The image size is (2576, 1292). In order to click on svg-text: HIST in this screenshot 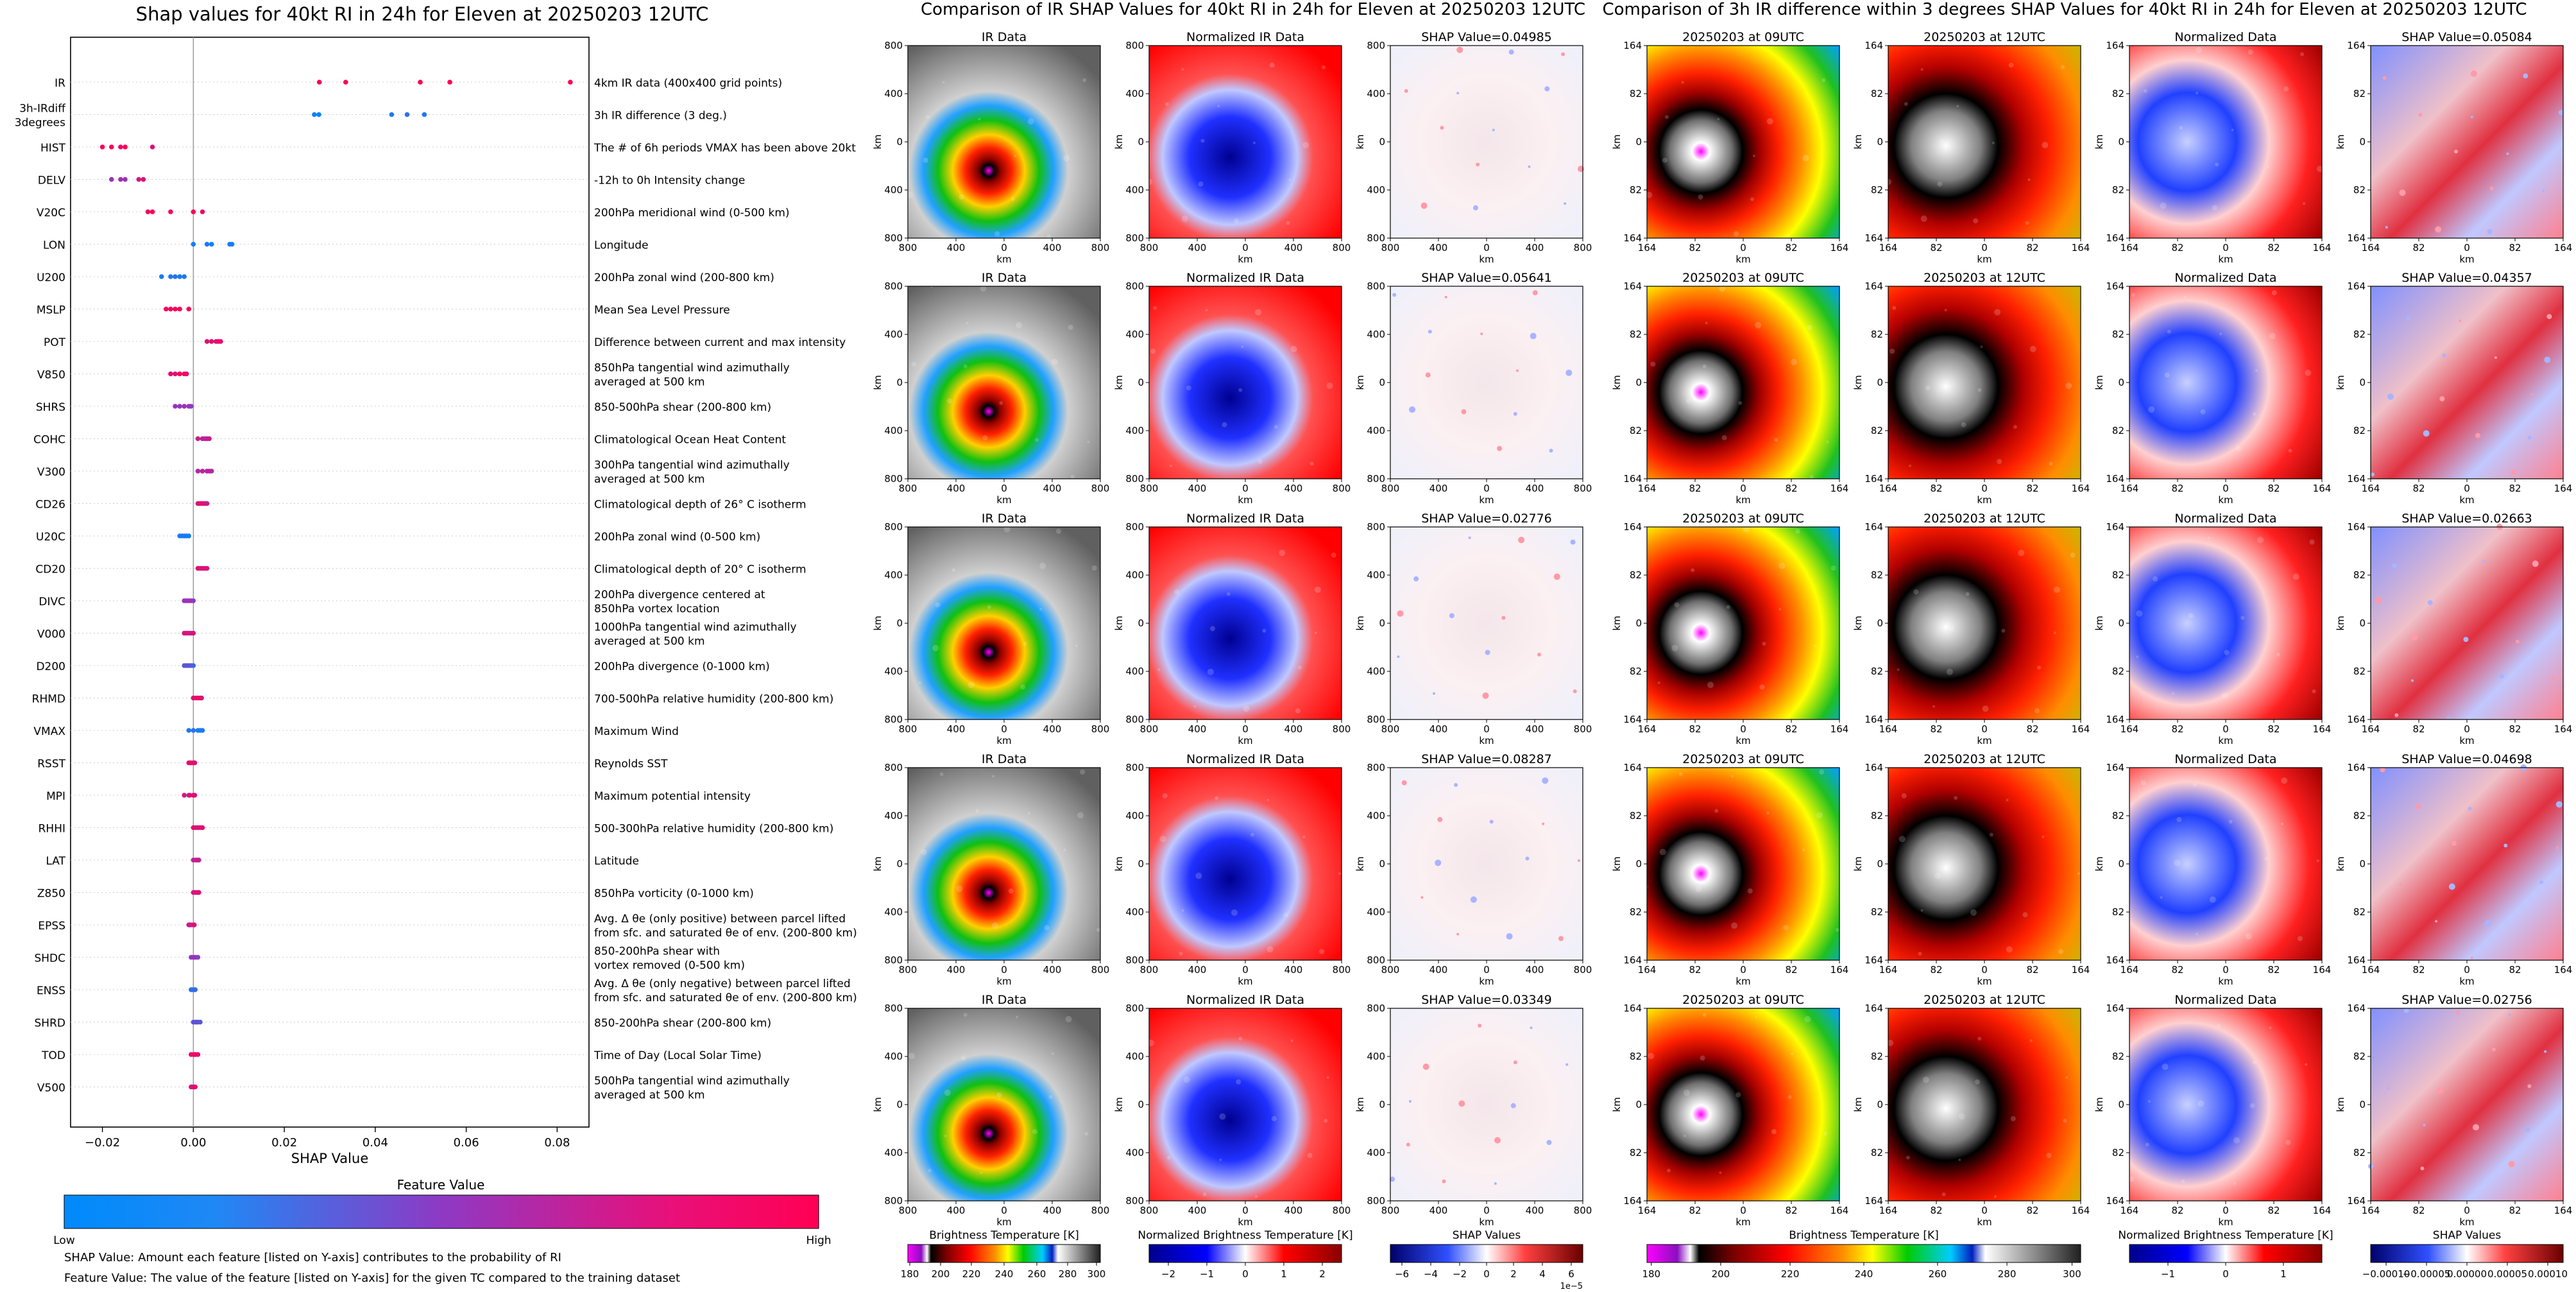, I will do `click(53, 148)`.